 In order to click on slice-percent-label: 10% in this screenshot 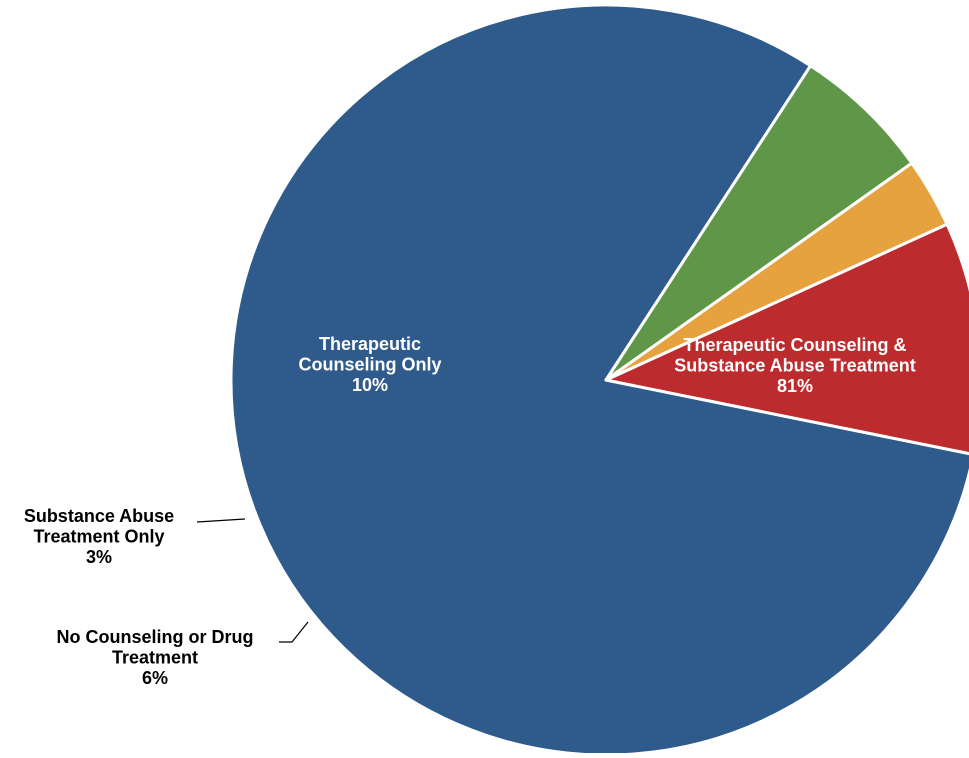, I will do `click(370, 385)`.